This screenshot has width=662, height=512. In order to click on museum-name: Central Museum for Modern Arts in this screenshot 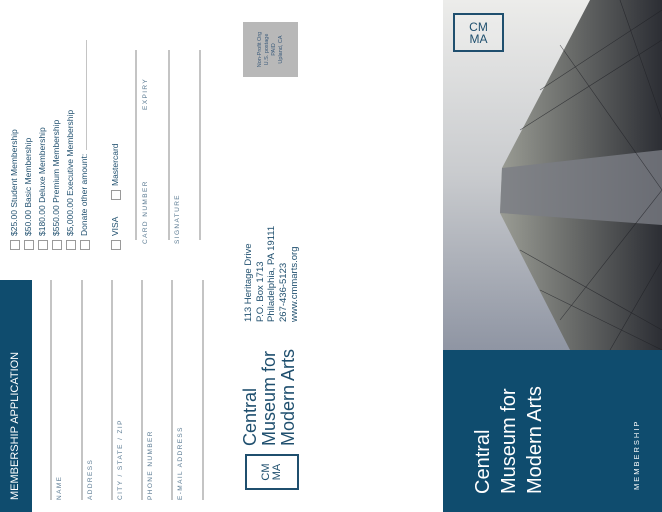, I will do `click(269, 397)`.